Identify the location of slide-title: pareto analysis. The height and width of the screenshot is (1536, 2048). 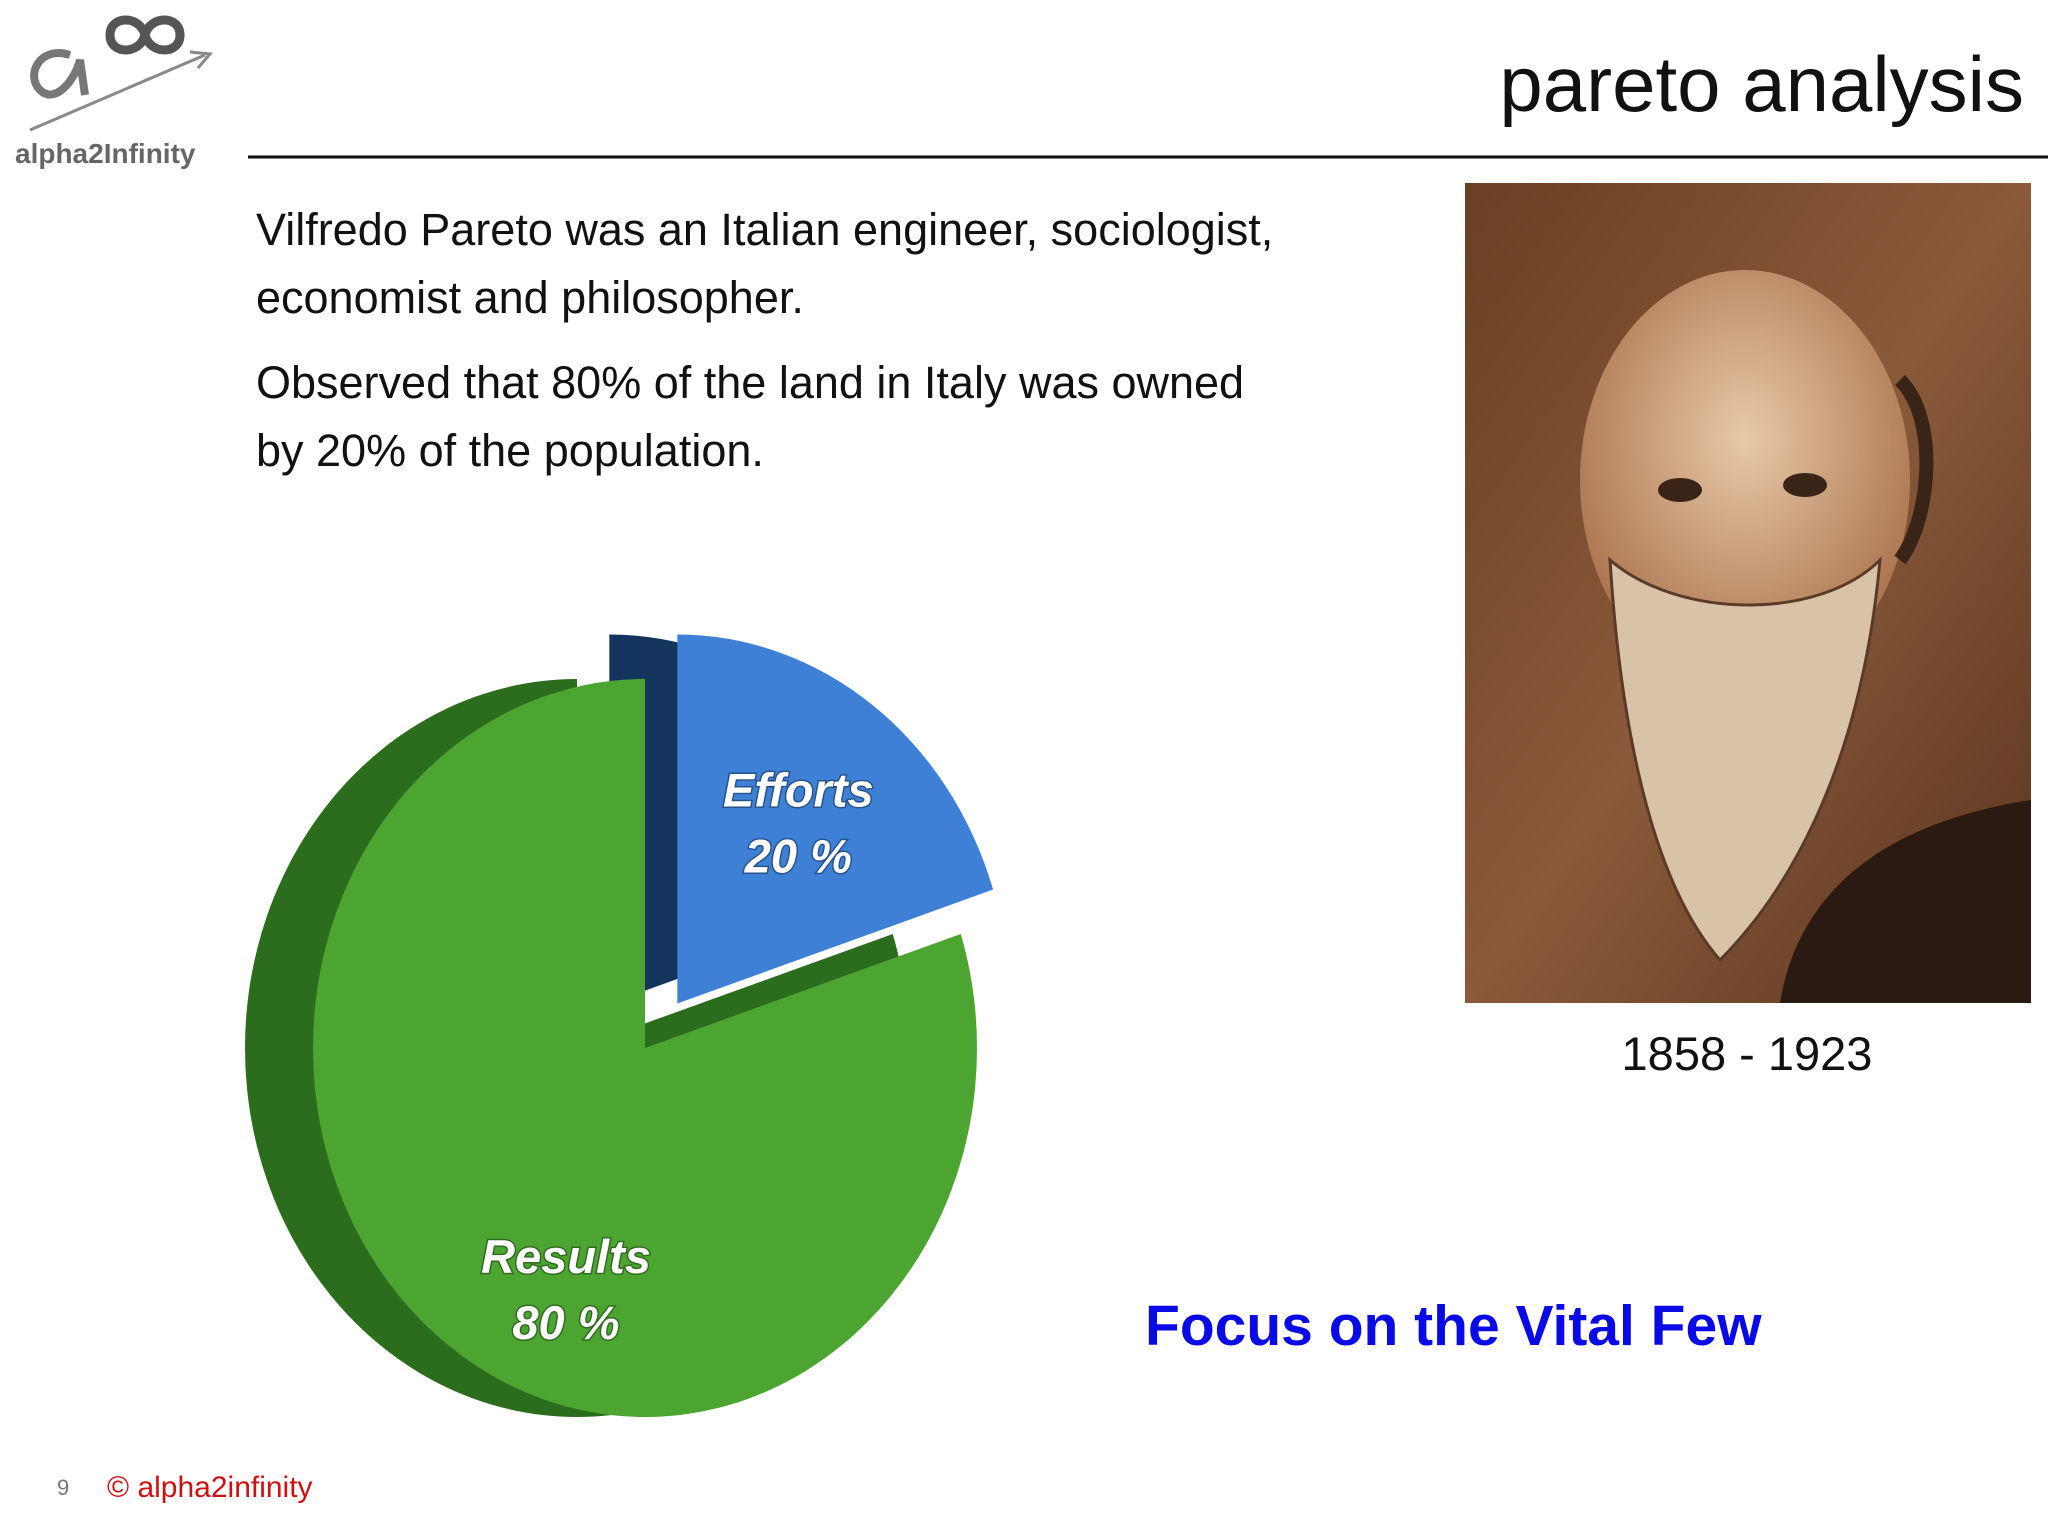
(1761, 84).